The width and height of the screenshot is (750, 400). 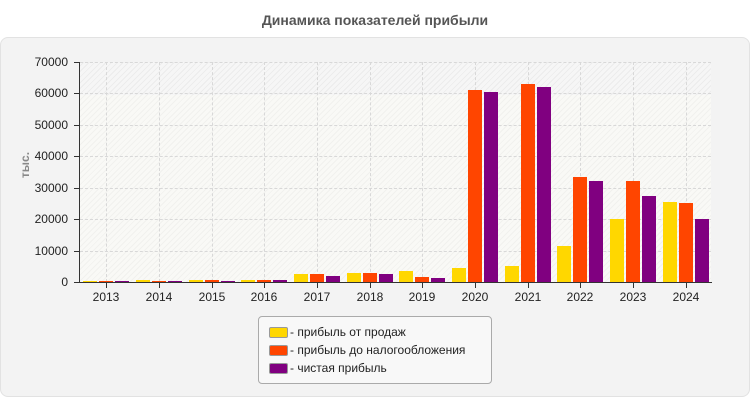 I want to click on x-tick-label: 2021, so click(x=528, y=297).